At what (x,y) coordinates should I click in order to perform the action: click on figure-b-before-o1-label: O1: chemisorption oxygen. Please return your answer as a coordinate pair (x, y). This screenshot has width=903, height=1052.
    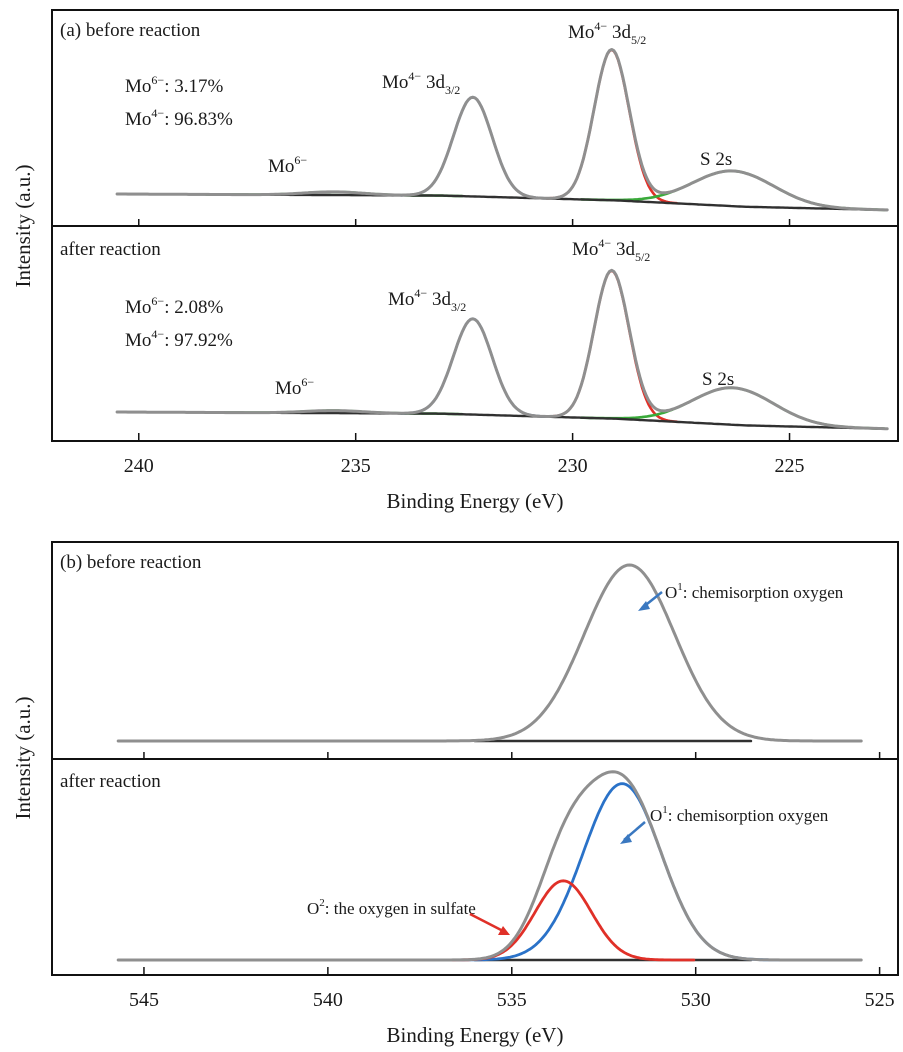
    Looking at the image, I should click on (754, 591).